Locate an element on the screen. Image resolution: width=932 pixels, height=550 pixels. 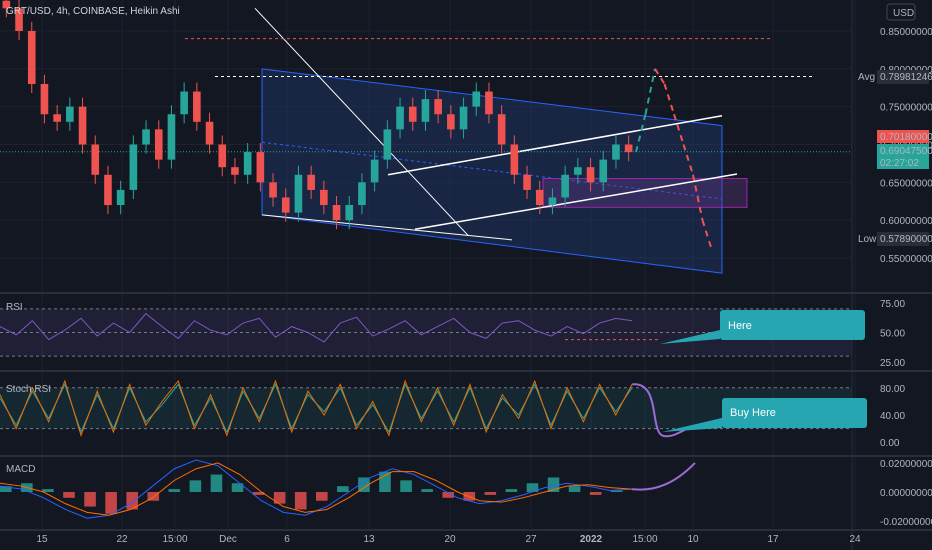
stoch-rsi-title: Stoch RSI is located at coordinates (28, 389).